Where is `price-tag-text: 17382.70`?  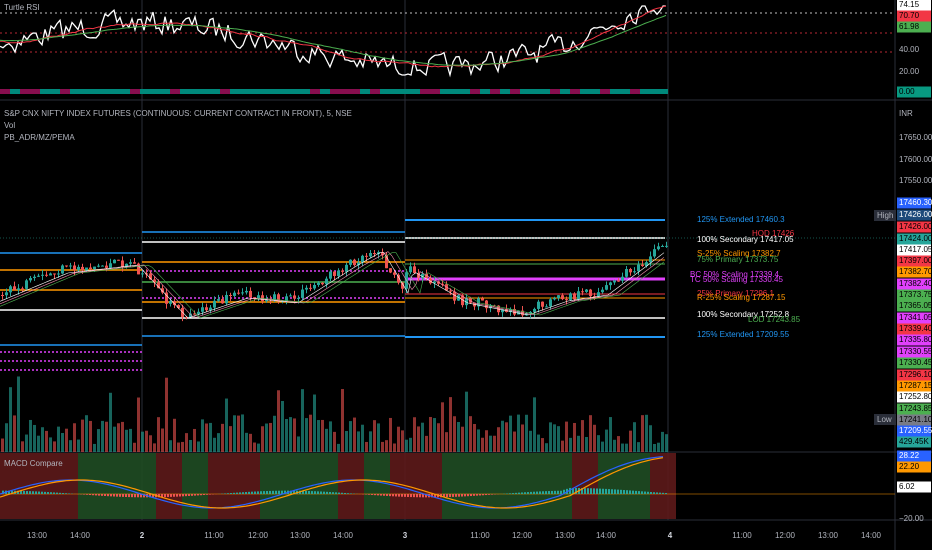
price-tag-text: 17382.70 is located at coordinates (915, 271).